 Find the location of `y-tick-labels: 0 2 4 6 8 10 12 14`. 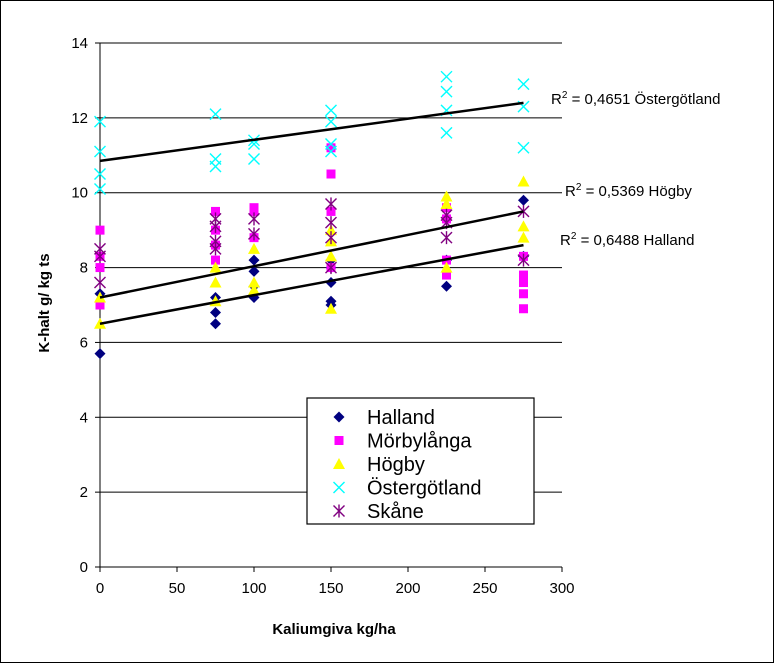

y-tick-labels: 0 2 4 6 8 10 12 14 is located at coordinates (79, 305).